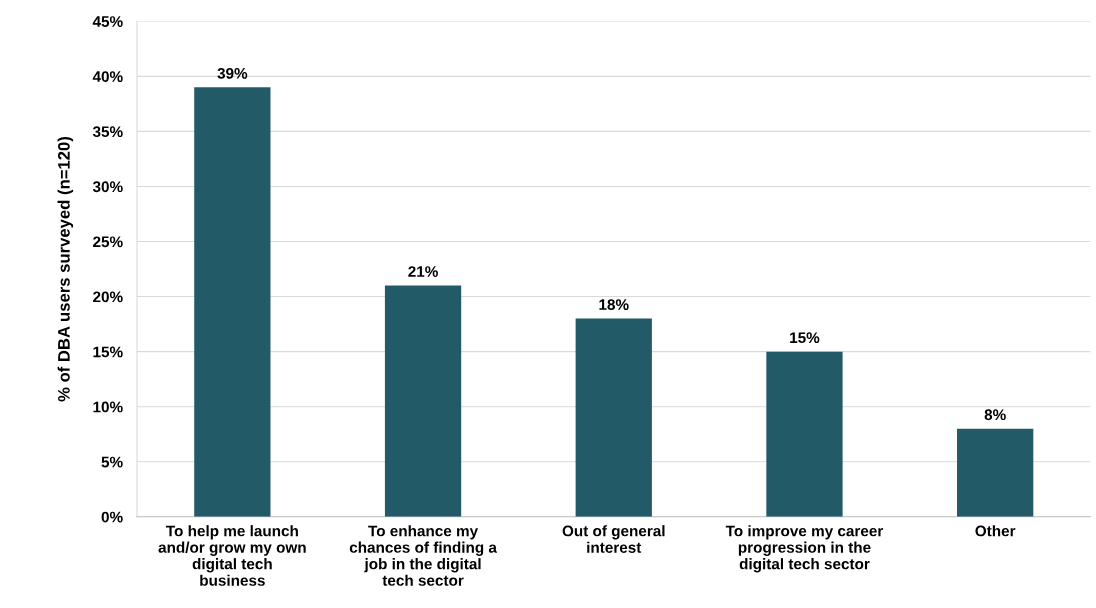 This screenshot has height=608, width=1096. What do you see at coordinates (613, 539) in the screenshot?
I see `x-tick-label: Out of general interest` at bounding box center [613, 539].